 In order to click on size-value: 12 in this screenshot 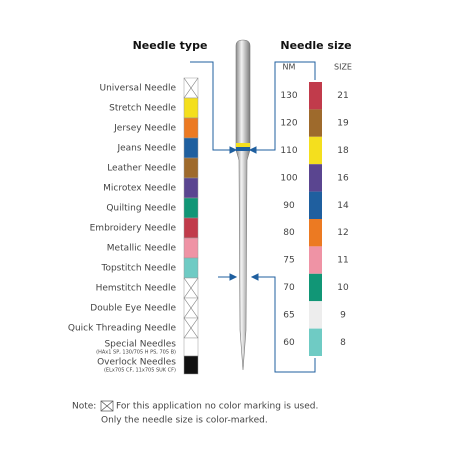, I will do `click(342, 233)`.